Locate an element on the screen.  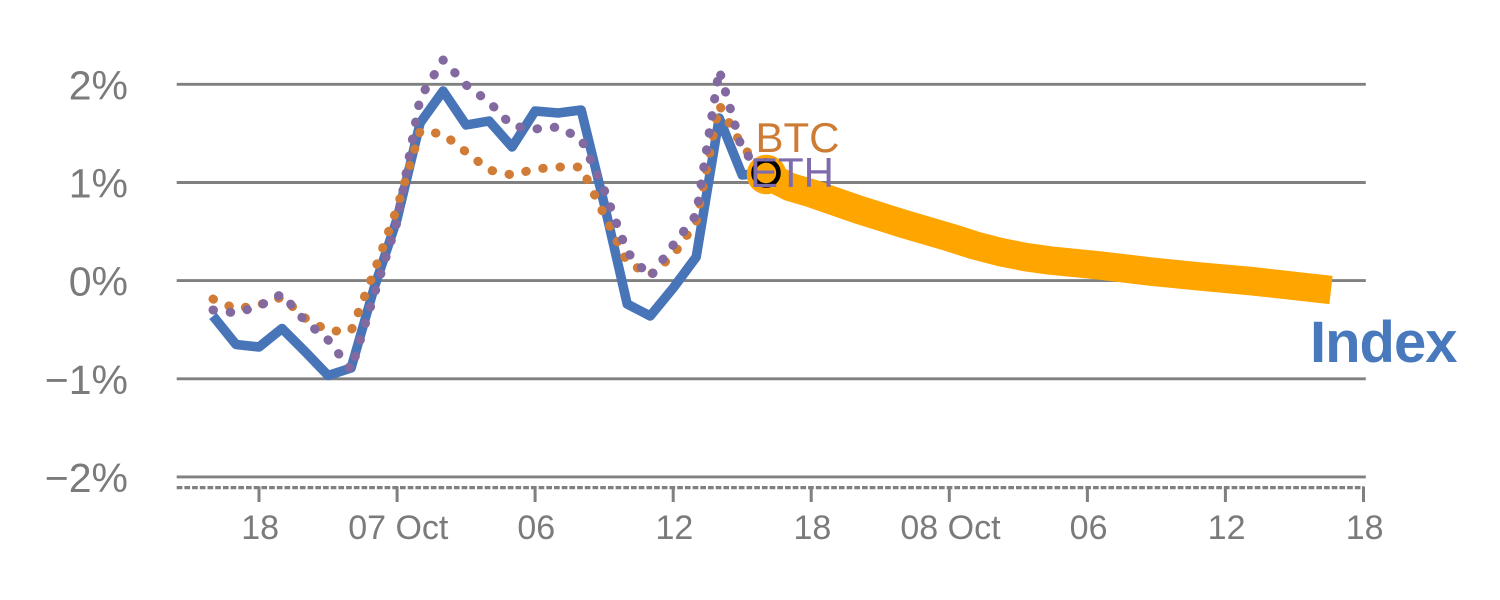
svg-text: 2% is located at coordinates (98, 85).